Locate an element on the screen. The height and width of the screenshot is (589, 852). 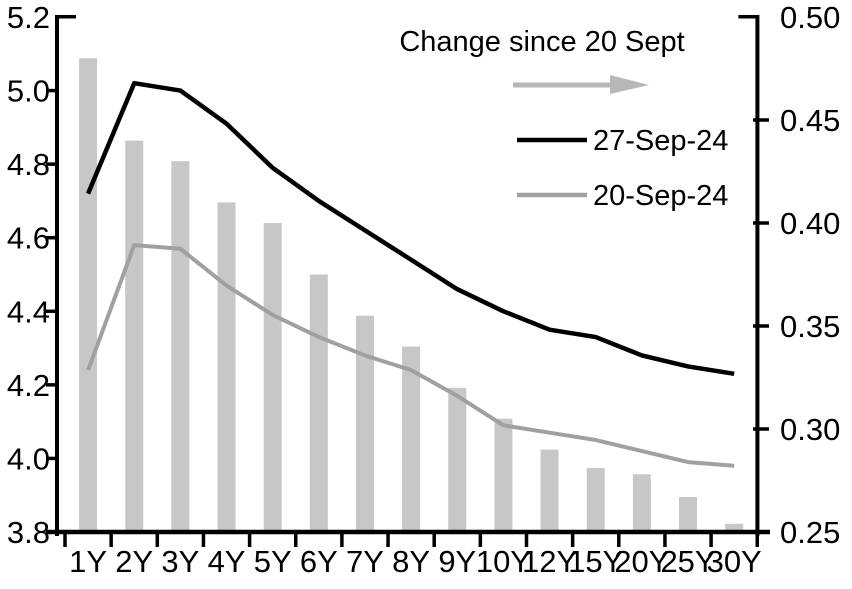
left-tick-4.6 is located at coordinates (52, 237).